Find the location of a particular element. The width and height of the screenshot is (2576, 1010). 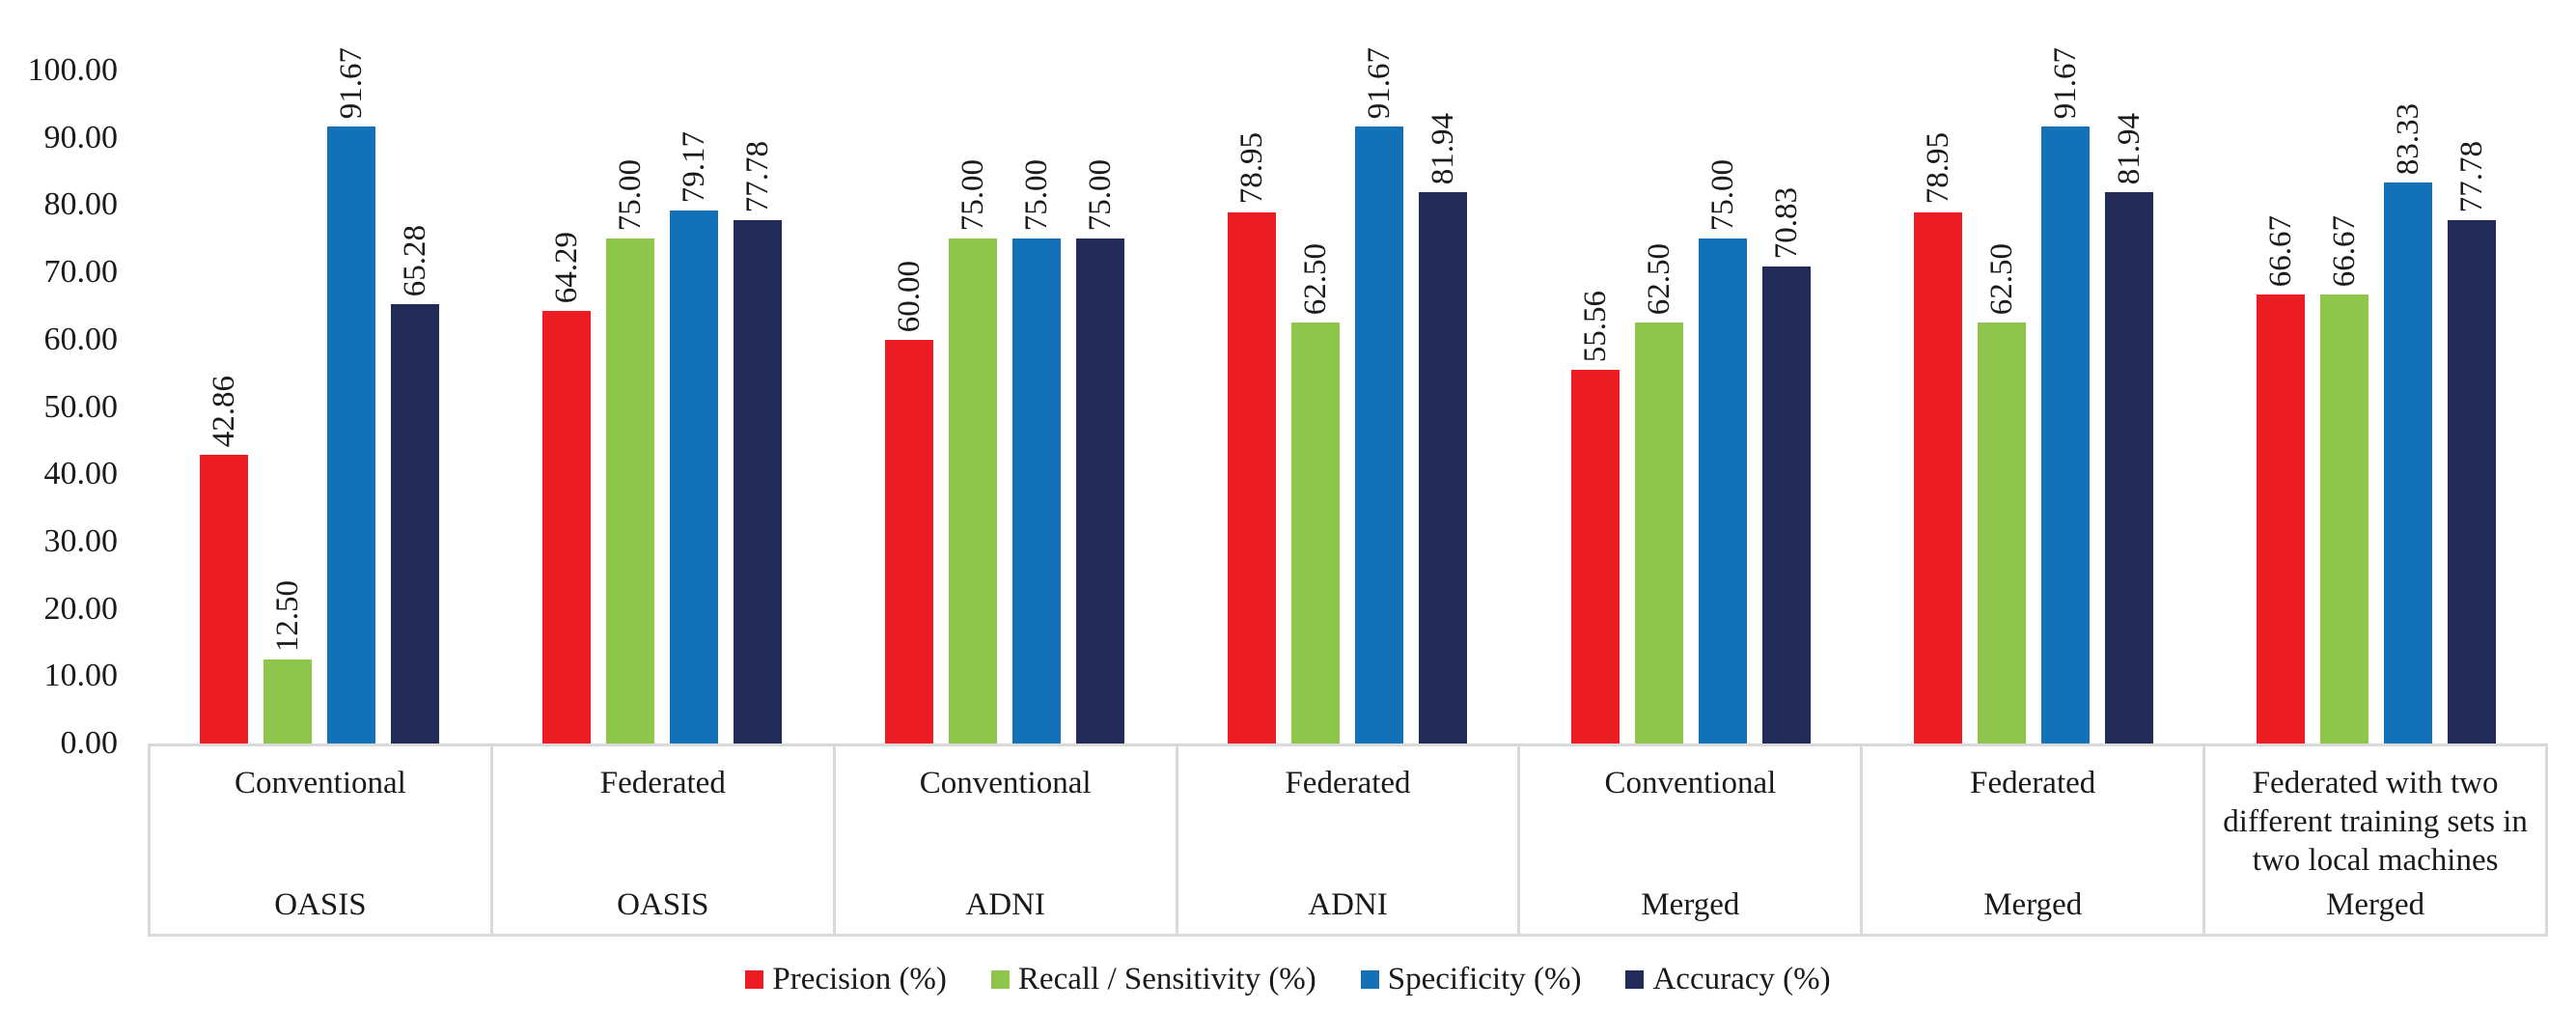

legend-item-specificity: Specificity (%) is located at coordinates (1470, 979).